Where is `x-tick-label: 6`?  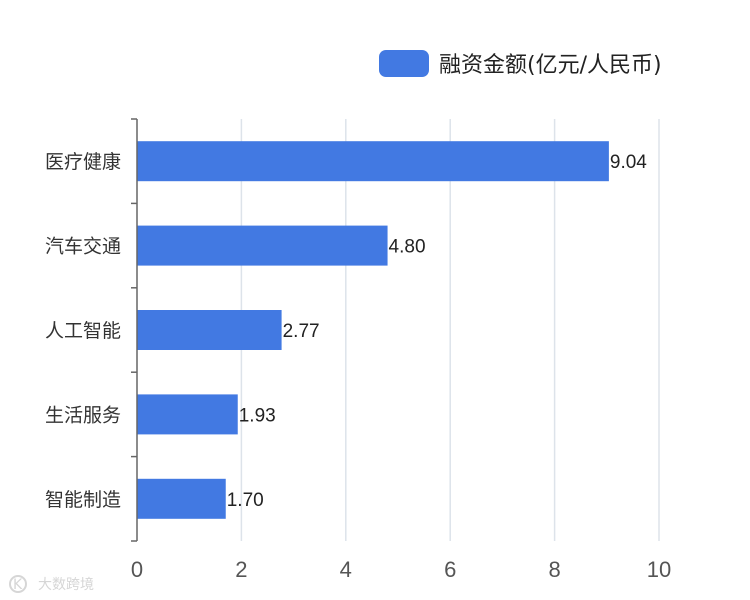
x-tick-label: 6 is located at coordinates (450, 569).